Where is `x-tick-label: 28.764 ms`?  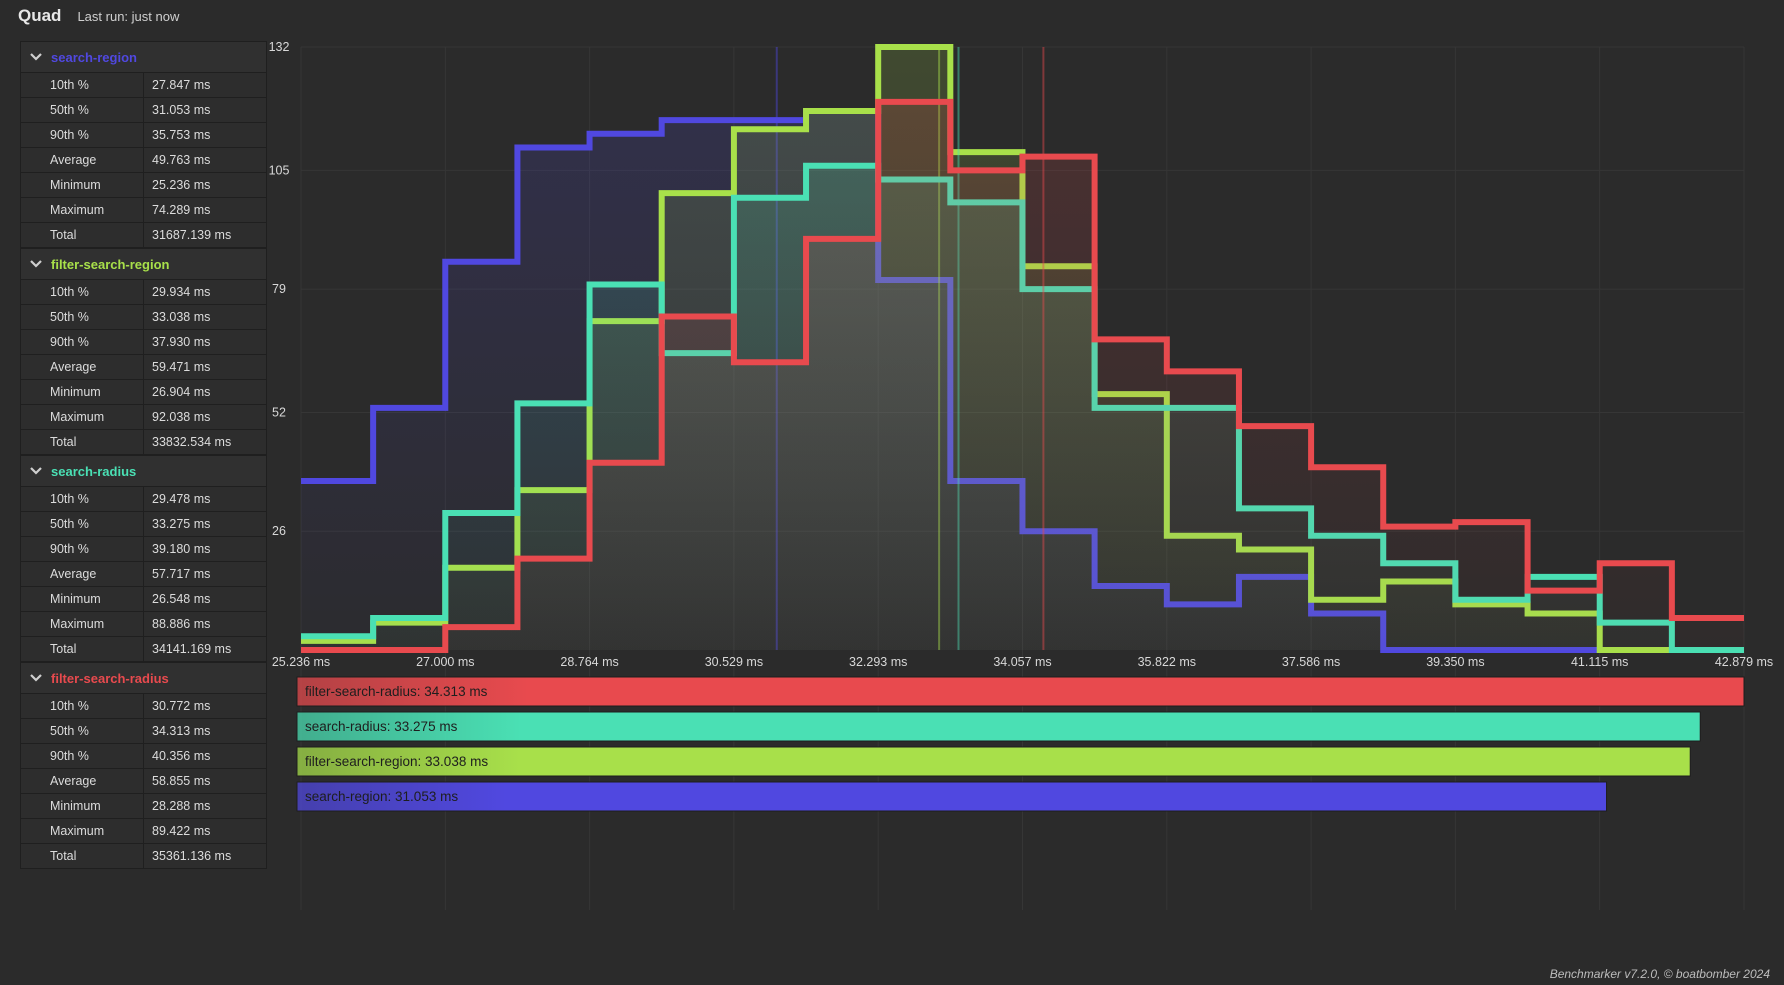 x-tick-label: 28.764 ms is located at coordinates (589, 662).